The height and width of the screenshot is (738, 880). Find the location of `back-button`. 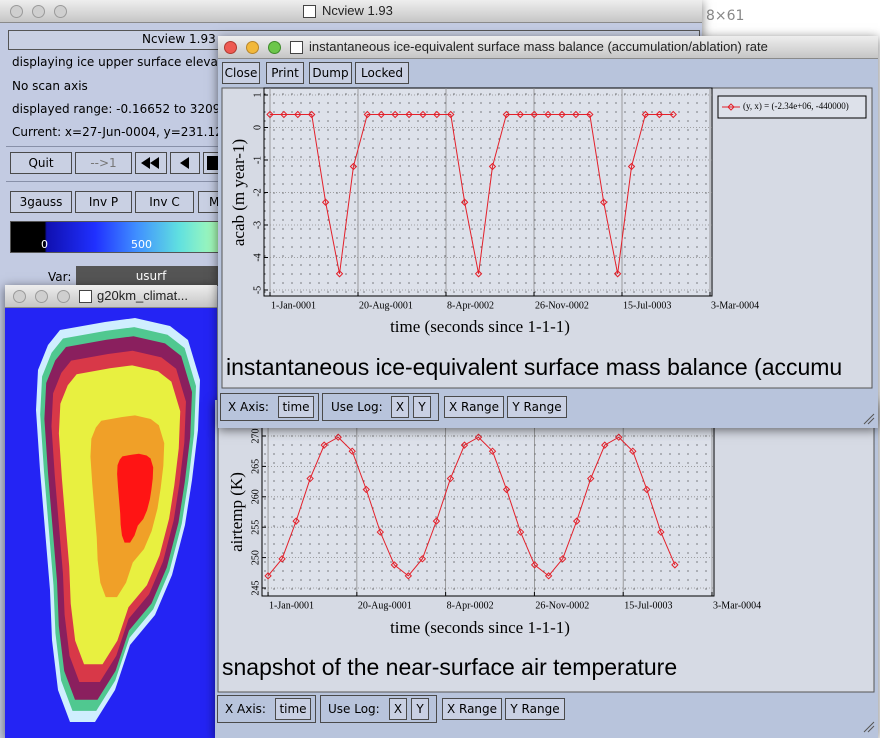

back-button is located at coordinates (185, 163).